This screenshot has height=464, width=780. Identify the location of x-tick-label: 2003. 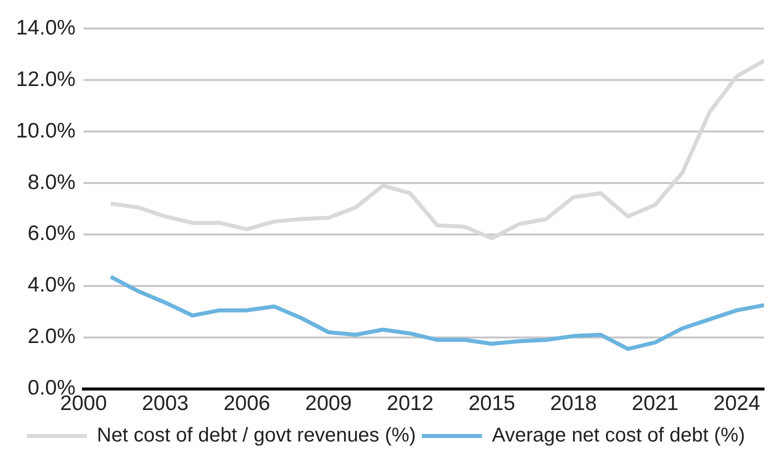
(165, 404).